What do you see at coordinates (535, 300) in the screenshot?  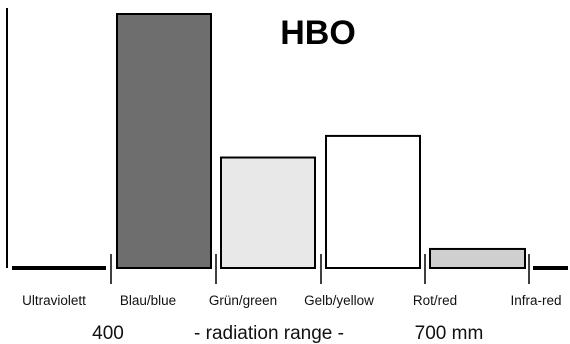 I see `category-label-5: Infra-red` at bounding box center [535, 300].